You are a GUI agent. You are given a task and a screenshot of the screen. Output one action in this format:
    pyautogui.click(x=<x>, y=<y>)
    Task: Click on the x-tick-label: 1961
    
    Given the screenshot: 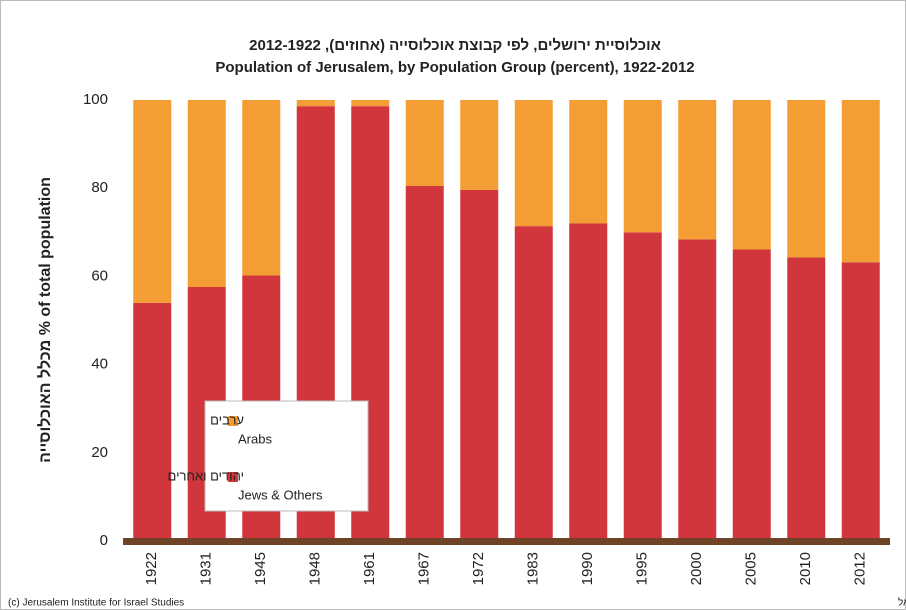 What is the action you would take?
    pyautogui.click(x=369, y=568)
    